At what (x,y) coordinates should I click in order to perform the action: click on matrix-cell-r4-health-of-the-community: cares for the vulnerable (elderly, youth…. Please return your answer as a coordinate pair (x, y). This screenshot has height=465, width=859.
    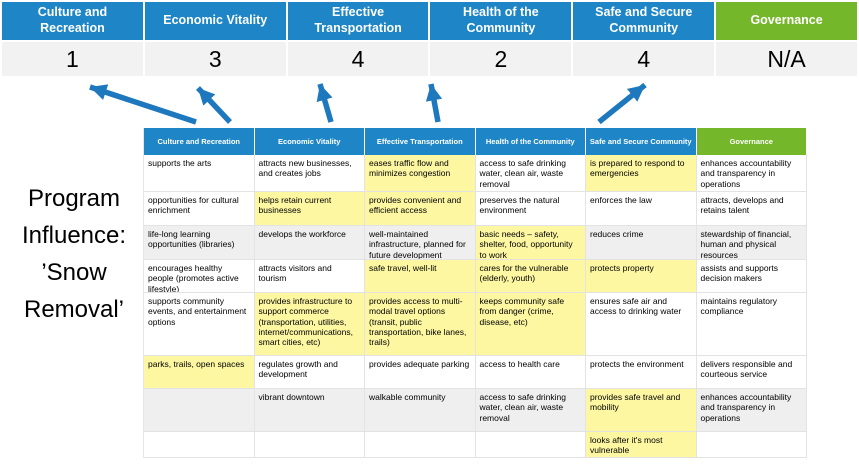
    Looking at the image, I should click on (530, 276).